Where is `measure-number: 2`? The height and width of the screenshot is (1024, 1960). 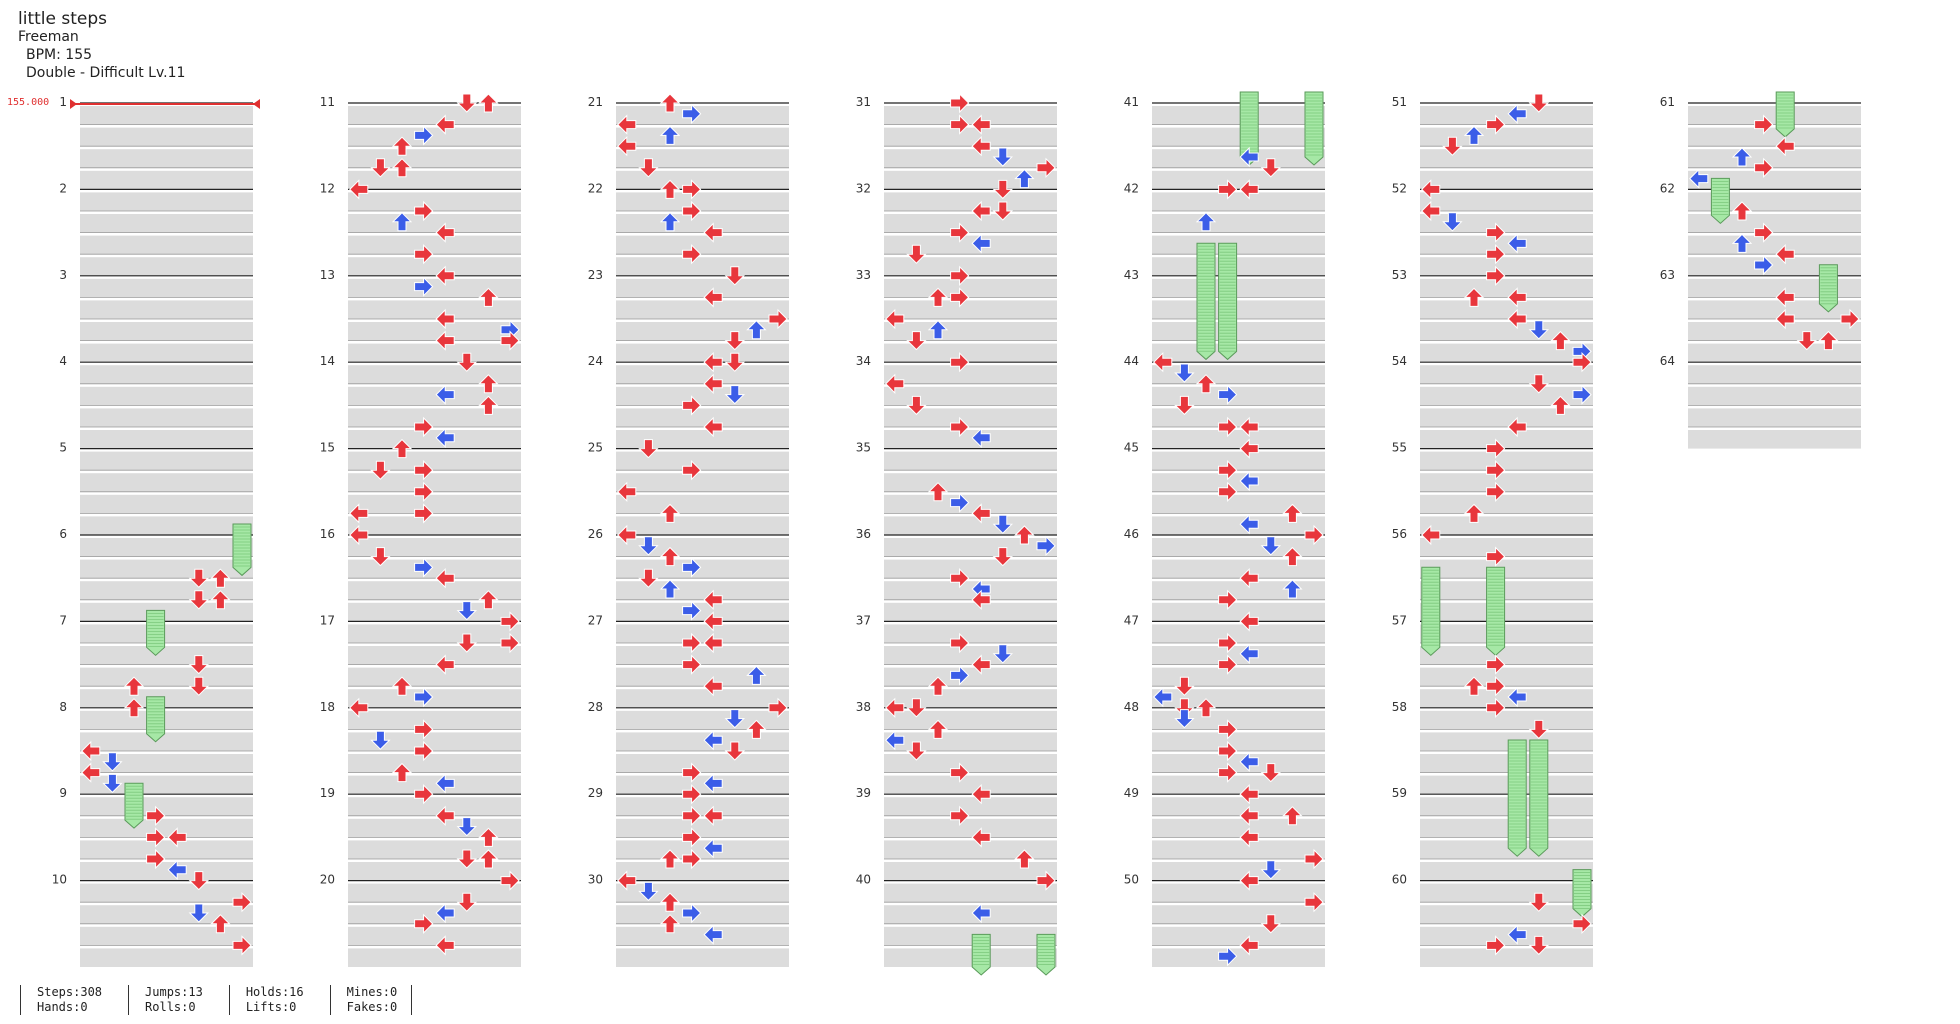
measure-number: 2 is located at coordinates (63, 188).